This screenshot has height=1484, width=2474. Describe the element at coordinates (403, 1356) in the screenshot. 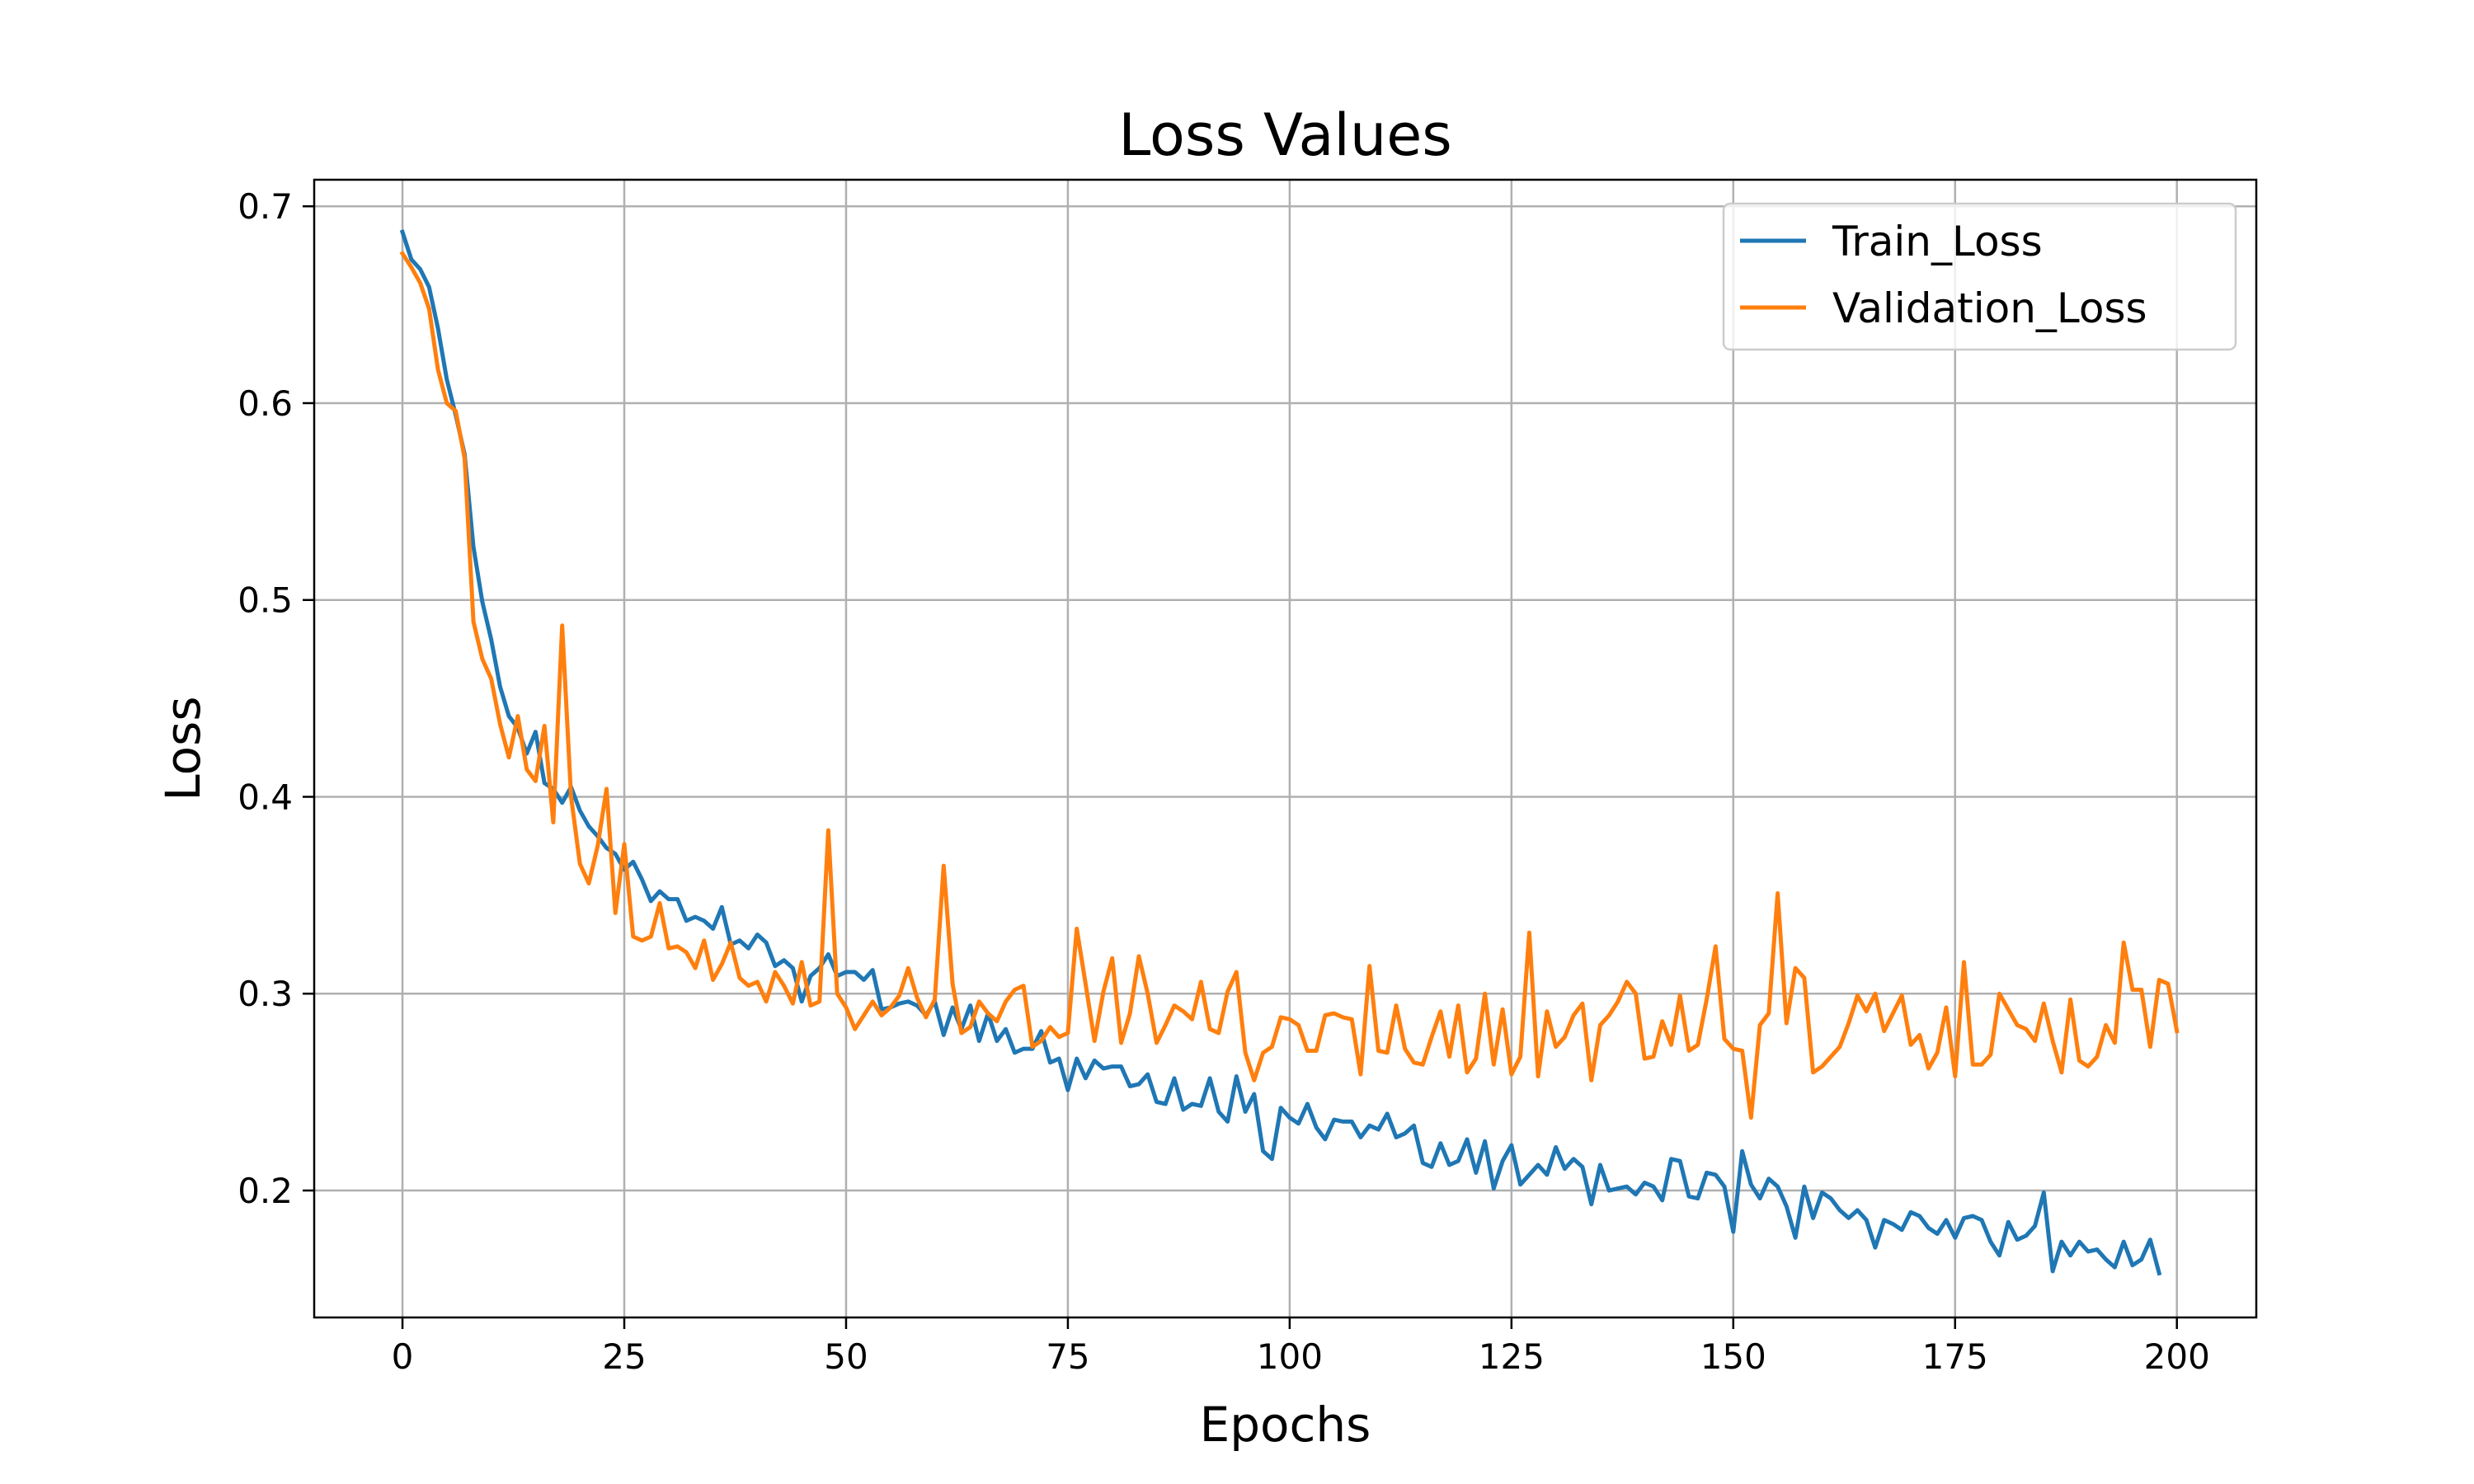

I see `x-tick-label: 0` at that location.